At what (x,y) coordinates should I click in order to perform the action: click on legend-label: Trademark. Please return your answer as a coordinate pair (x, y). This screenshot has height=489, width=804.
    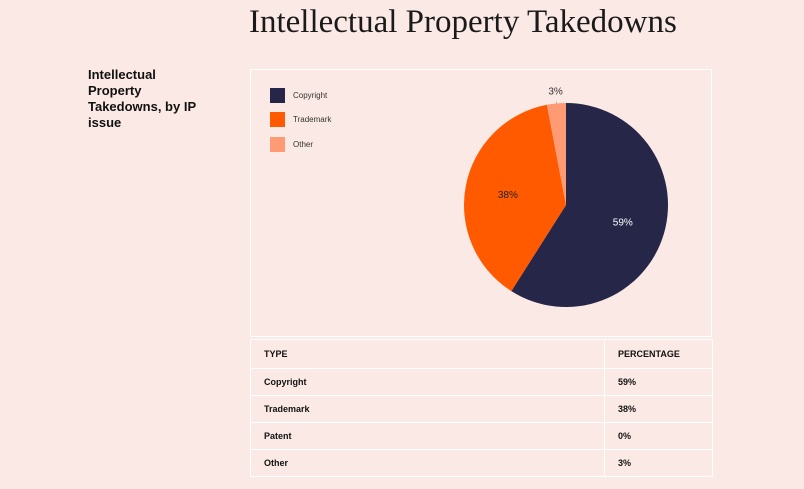
    Looking at the image, I should click on (312, 119).